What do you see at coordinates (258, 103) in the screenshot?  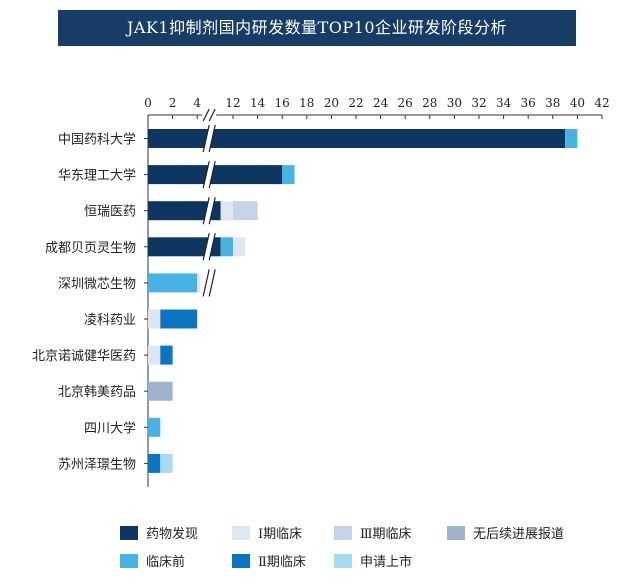 I see `x-tick-label: 14` at bounding box center [258, 103].